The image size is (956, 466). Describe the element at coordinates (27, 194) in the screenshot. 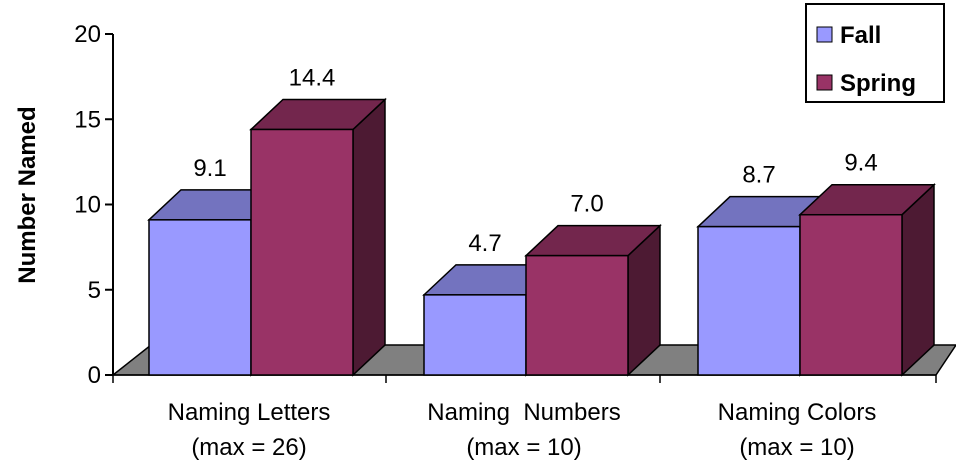

I see `y-axis-title: Number Named` at that location.